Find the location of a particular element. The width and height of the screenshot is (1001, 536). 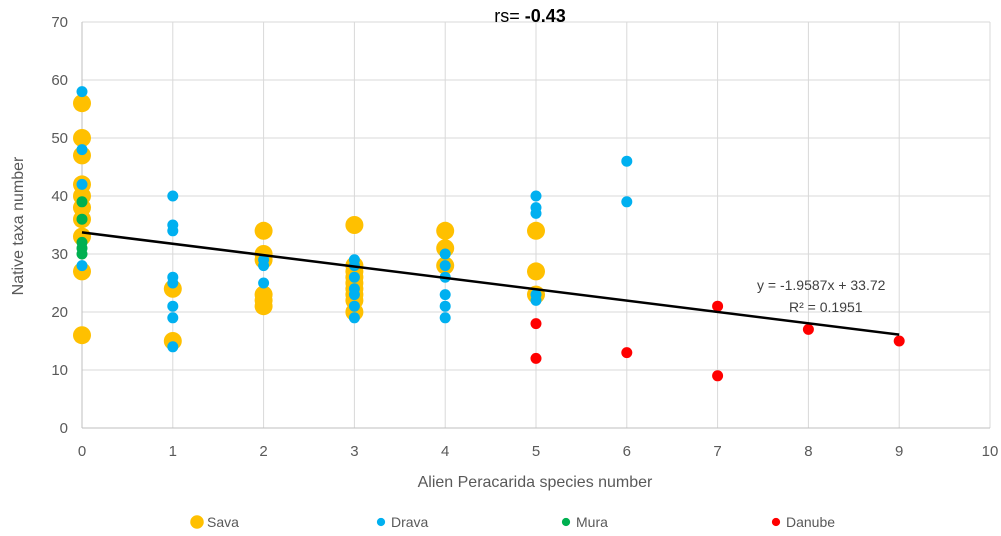

y-tick-label-20: 20 is located at coordinates (59, 312).